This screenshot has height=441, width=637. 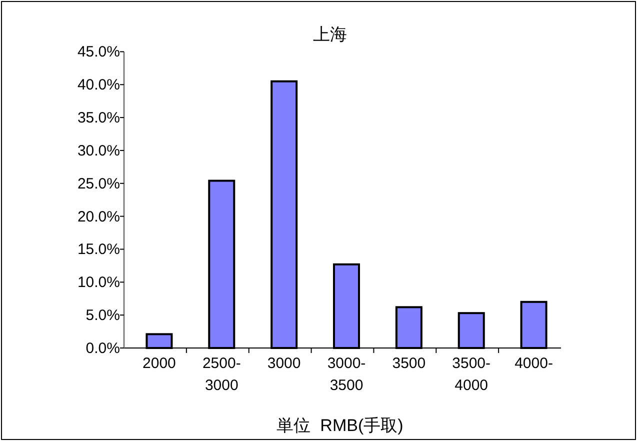 What do you see at coordinates (330, 34) in the screenshot?
I see `title: 上海` at bounding box center [330, 34].